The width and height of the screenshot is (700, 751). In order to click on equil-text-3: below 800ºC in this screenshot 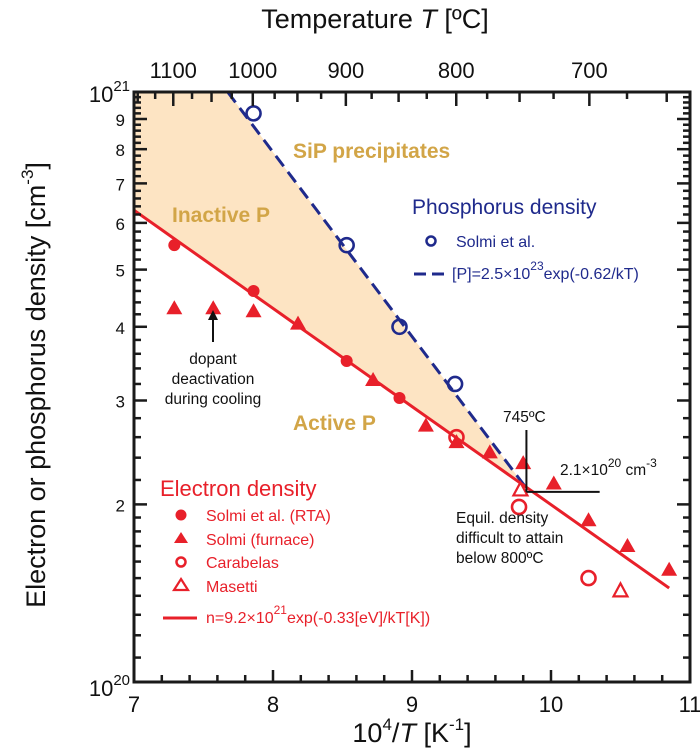, I will do `click(500, 558)`.